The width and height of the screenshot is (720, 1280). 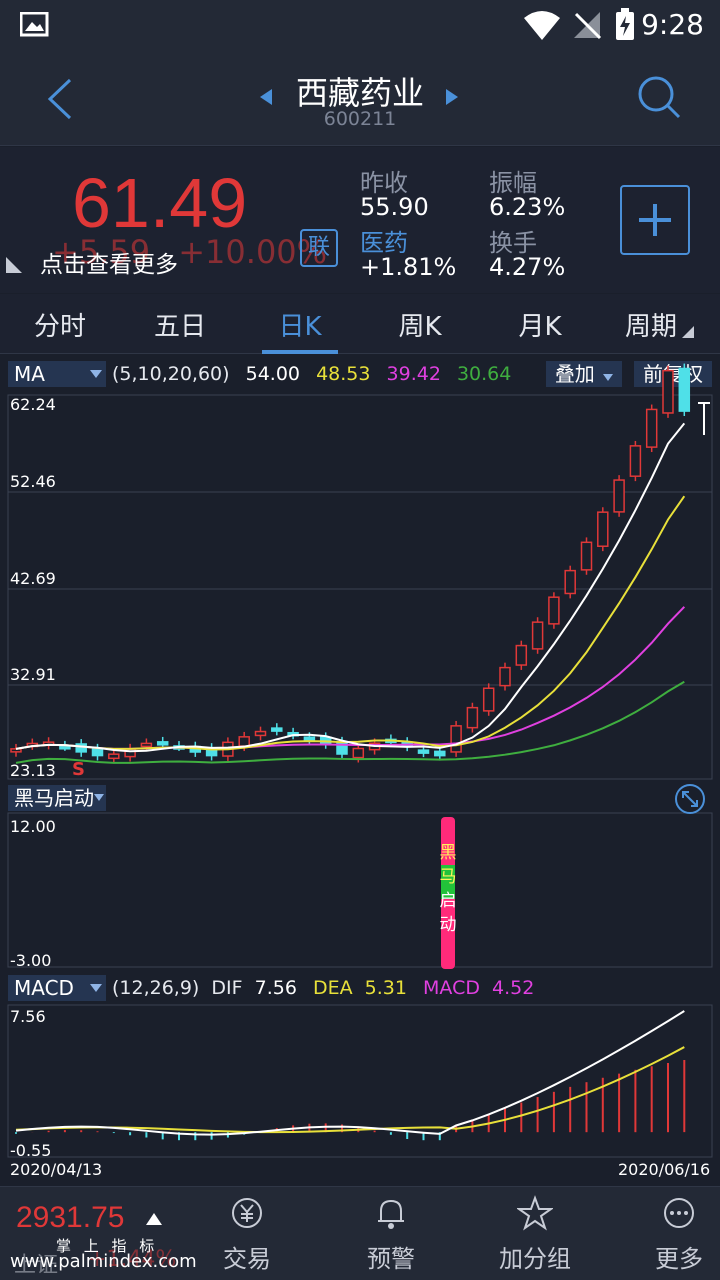 I want to click on prev-close-value: 55.90, so click(x=394, y=207).